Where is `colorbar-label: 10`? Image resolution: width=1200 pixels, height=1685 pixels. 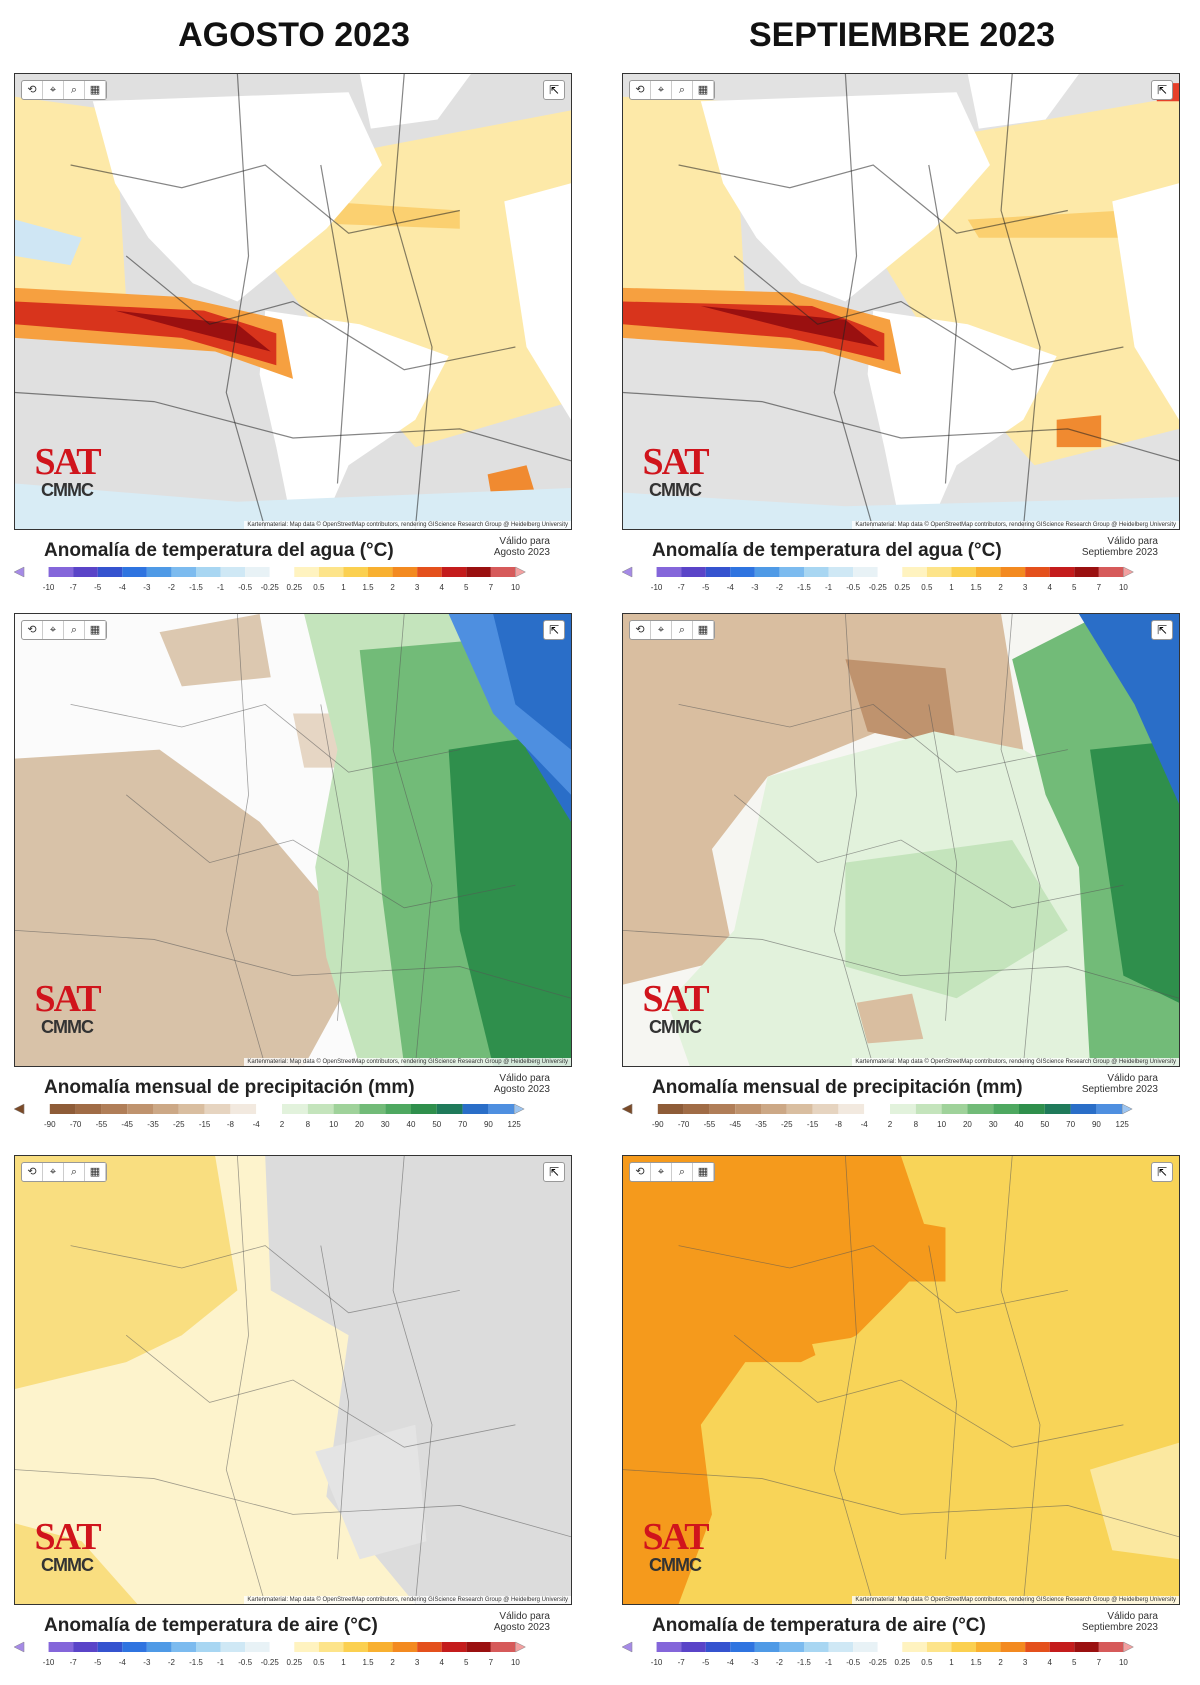
colorbar-label: 10 is located at coordinates (333, 1124).